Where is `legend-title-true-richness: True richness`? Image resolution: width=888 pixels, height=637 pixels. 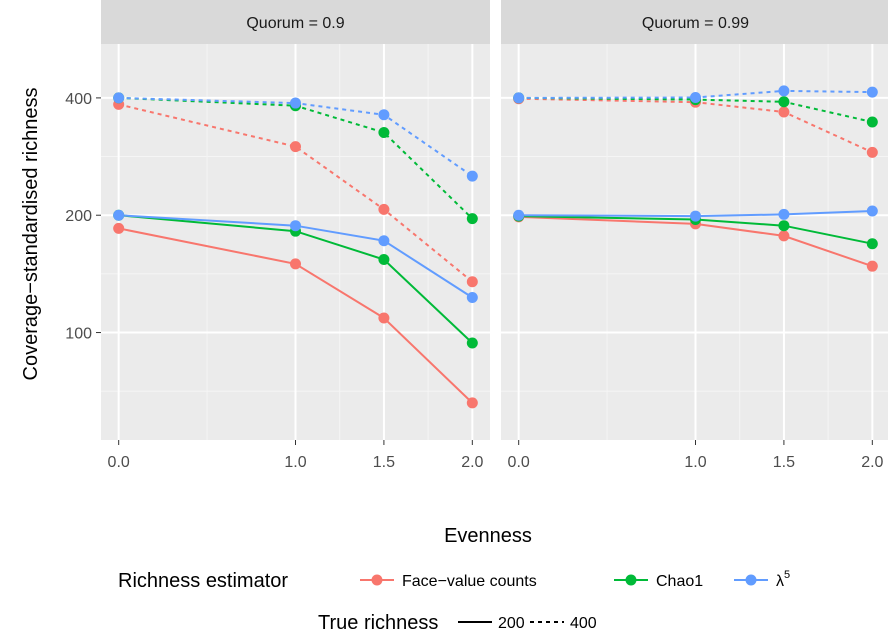
legend-title-true-richness: True richness is located at coordinates (378, 623).